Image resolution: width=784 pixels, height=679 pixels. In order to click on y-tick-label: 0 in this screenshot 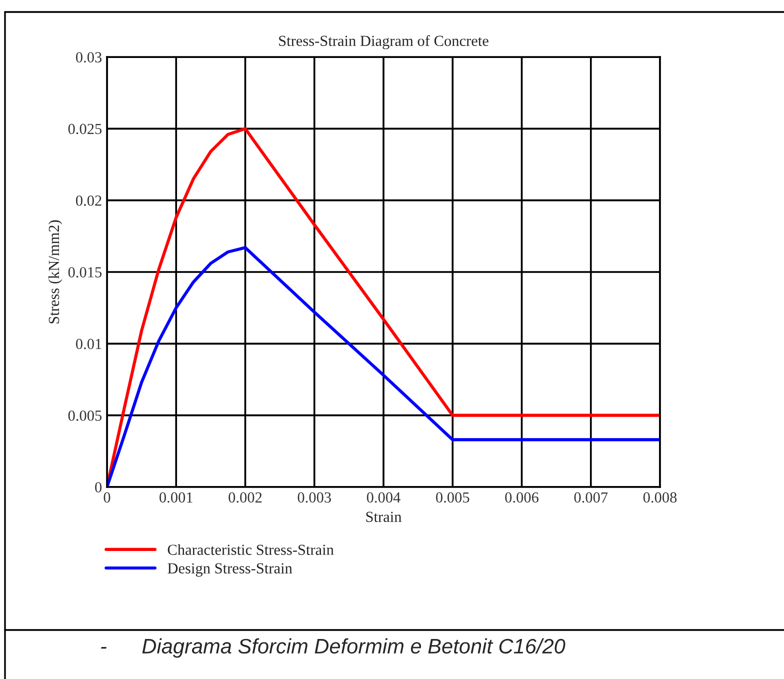, I will do `click(98, 487)`.